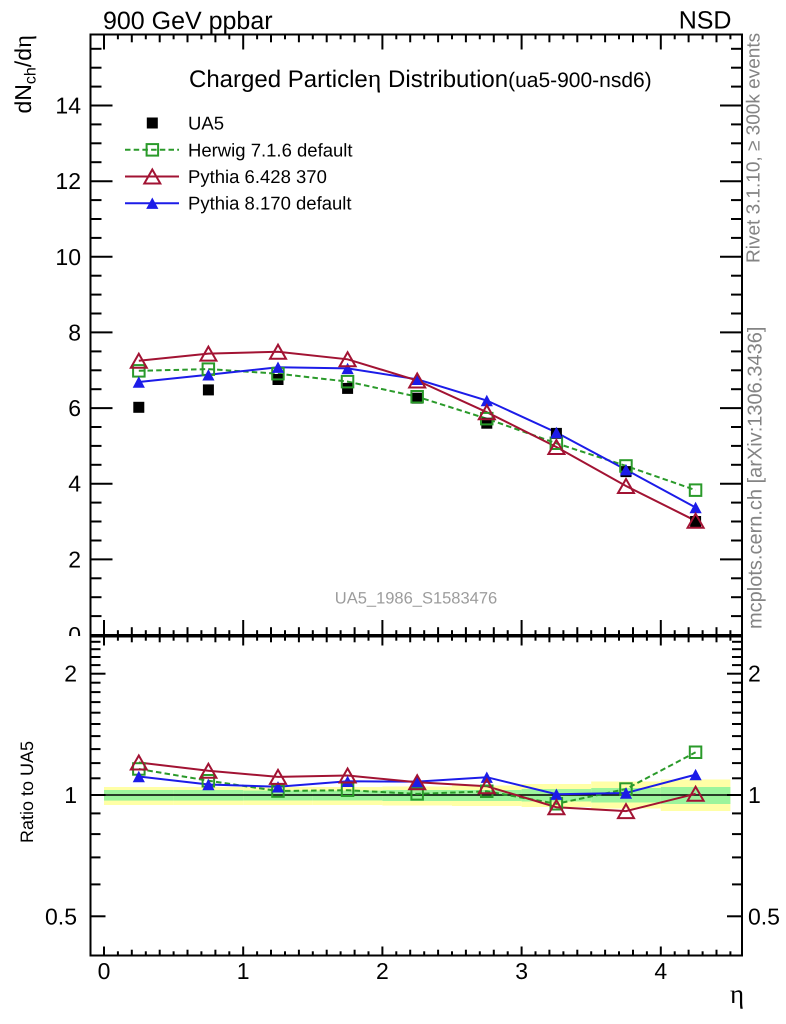 The width and height of the screenshot is (786, 1024). Describe the element at coordinates (68, 181) in the screenshot. I see `svg-text: 12` at that location.